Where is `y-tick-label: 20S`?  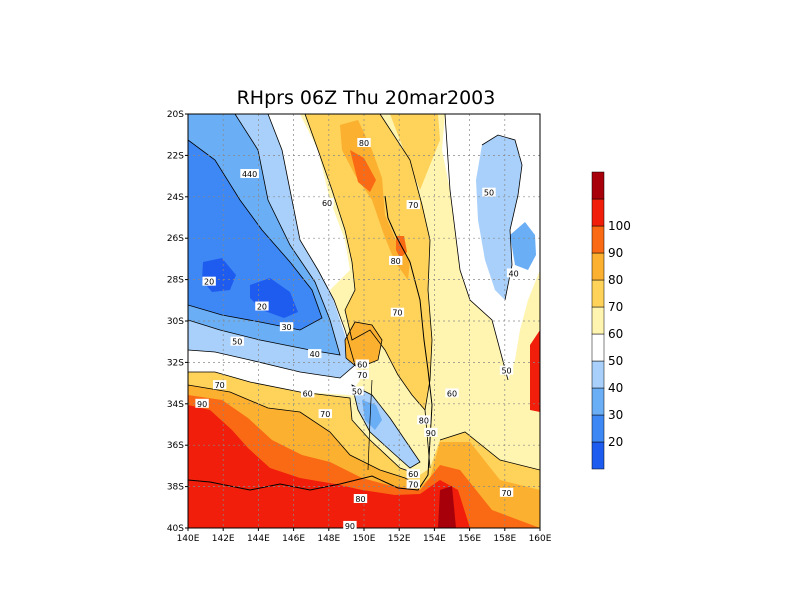
y-tick-label: 20S is located at coordinates (175, 115).